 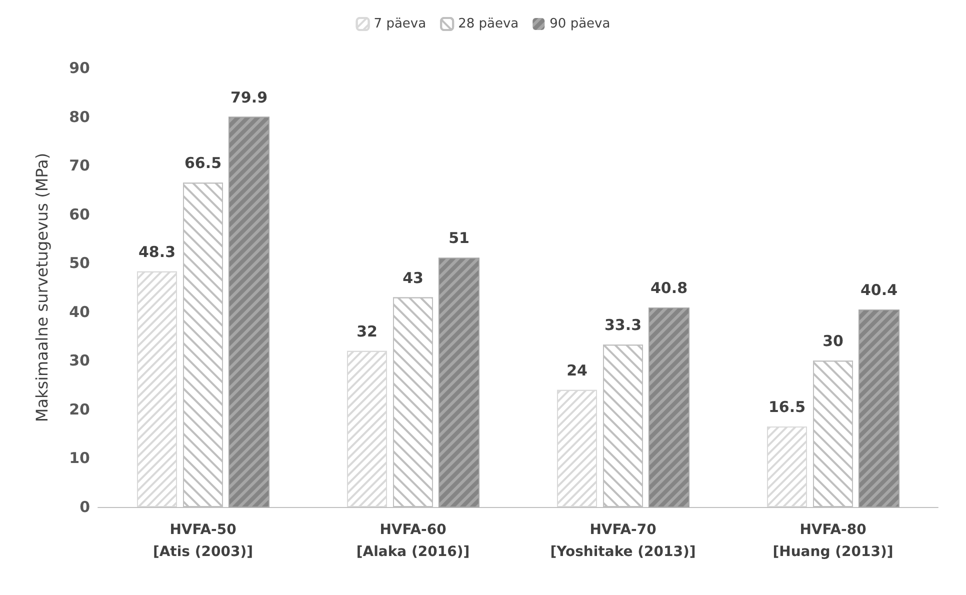 I want to click on data-label: 43, so click(x=413, y=277).